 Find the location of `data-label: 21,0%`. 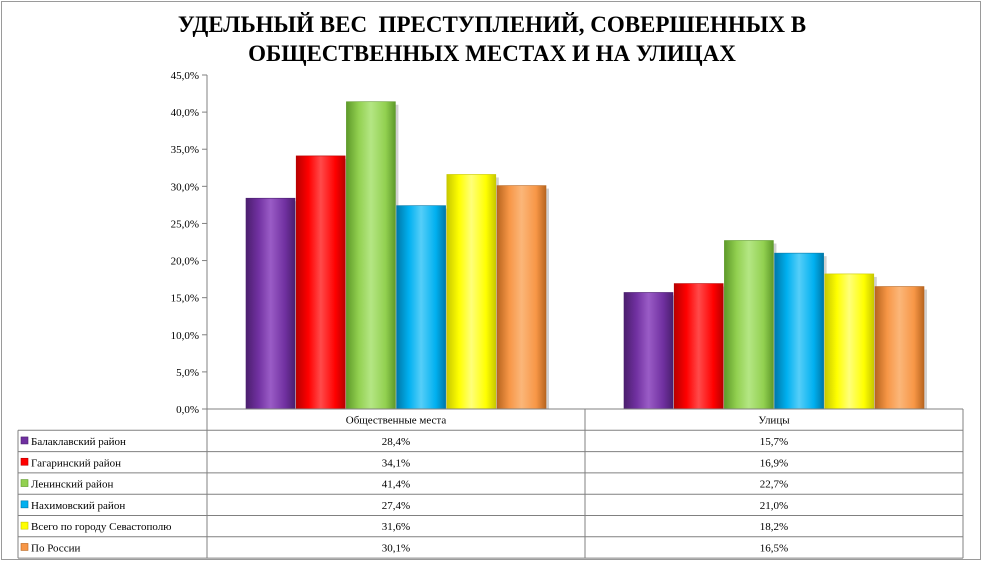

data-label: 21,0% is located at coordinates (774, 506).